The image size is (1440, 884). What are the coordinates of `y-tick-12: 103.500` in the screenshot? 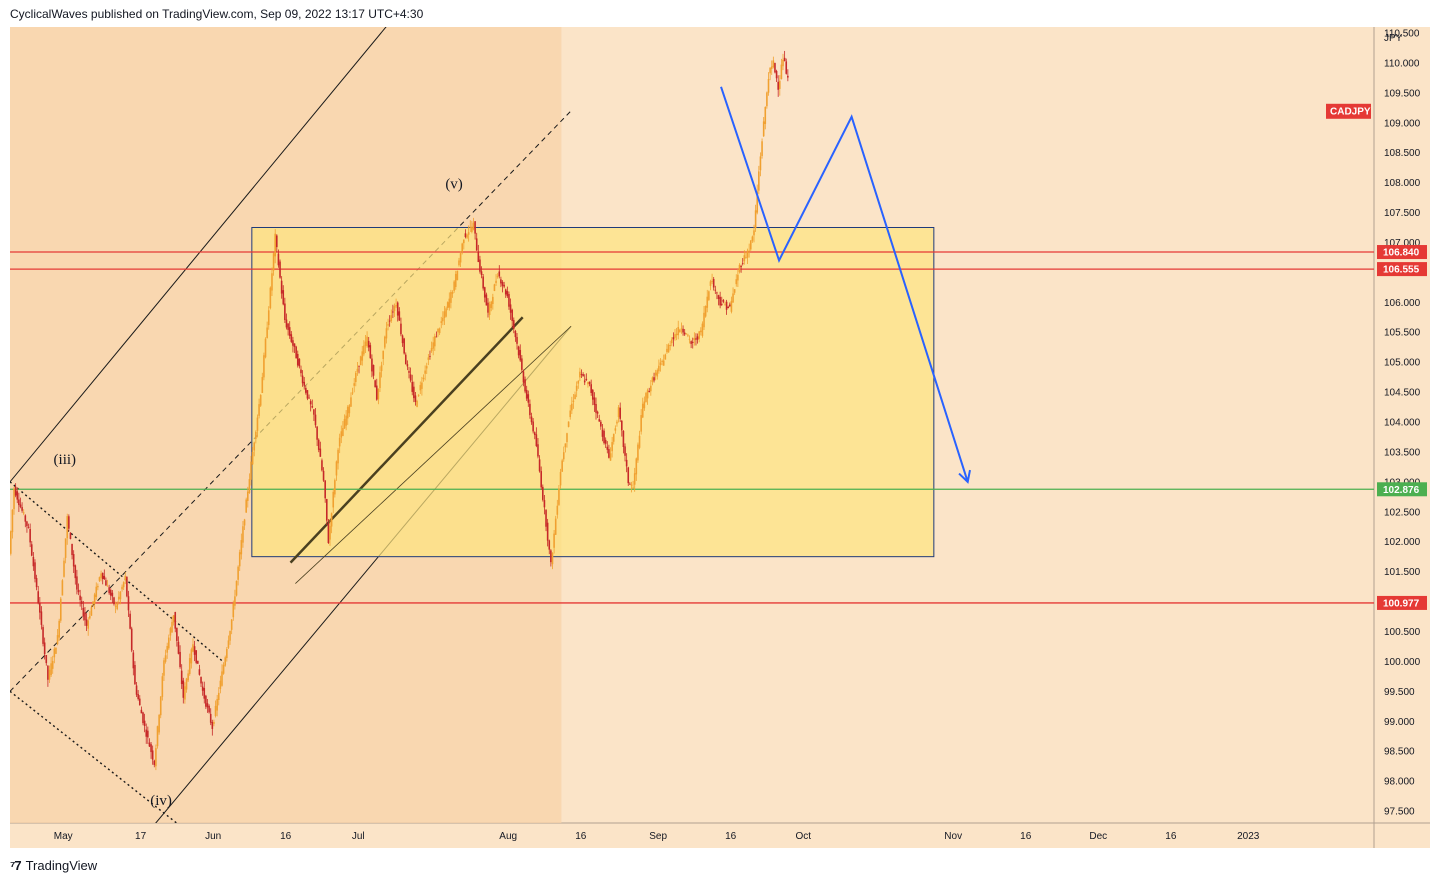 It's located at (1402, 452).